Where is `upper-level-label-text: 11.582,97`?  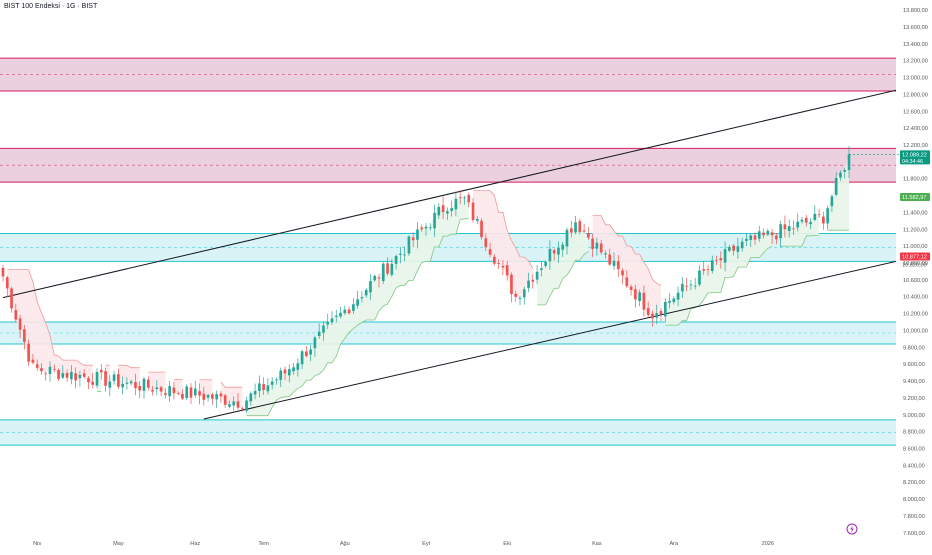
upper-level-label-text: 11.582,97 is located at coordinates (914, 198).